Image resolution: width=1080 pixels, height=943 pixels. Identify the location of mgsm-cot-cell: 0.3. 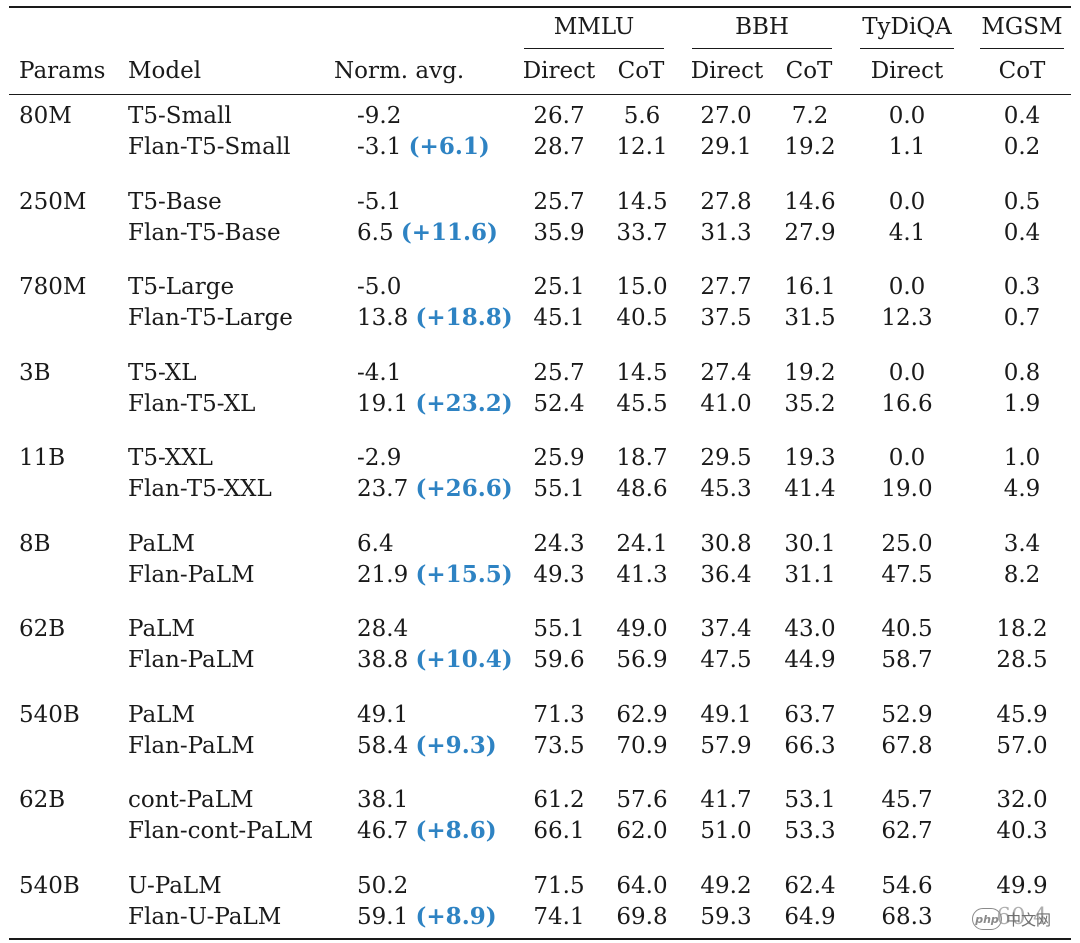
(1022, 287).